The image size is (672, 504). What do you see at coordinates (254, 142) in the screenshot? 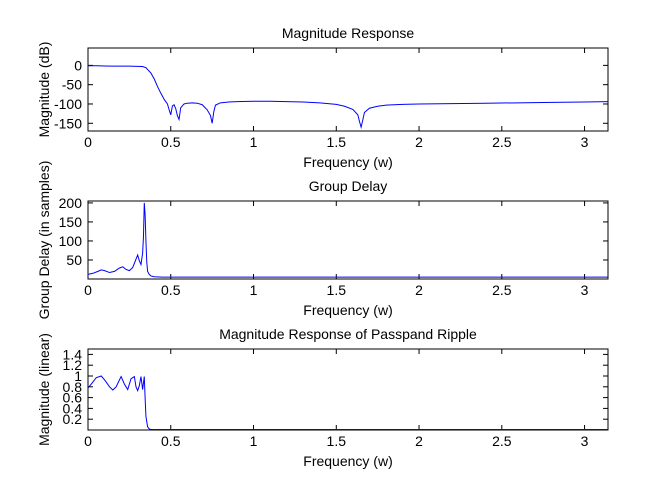
I see `magnitude-response-x-tick-label: 1` at bounding box center [254, 142].